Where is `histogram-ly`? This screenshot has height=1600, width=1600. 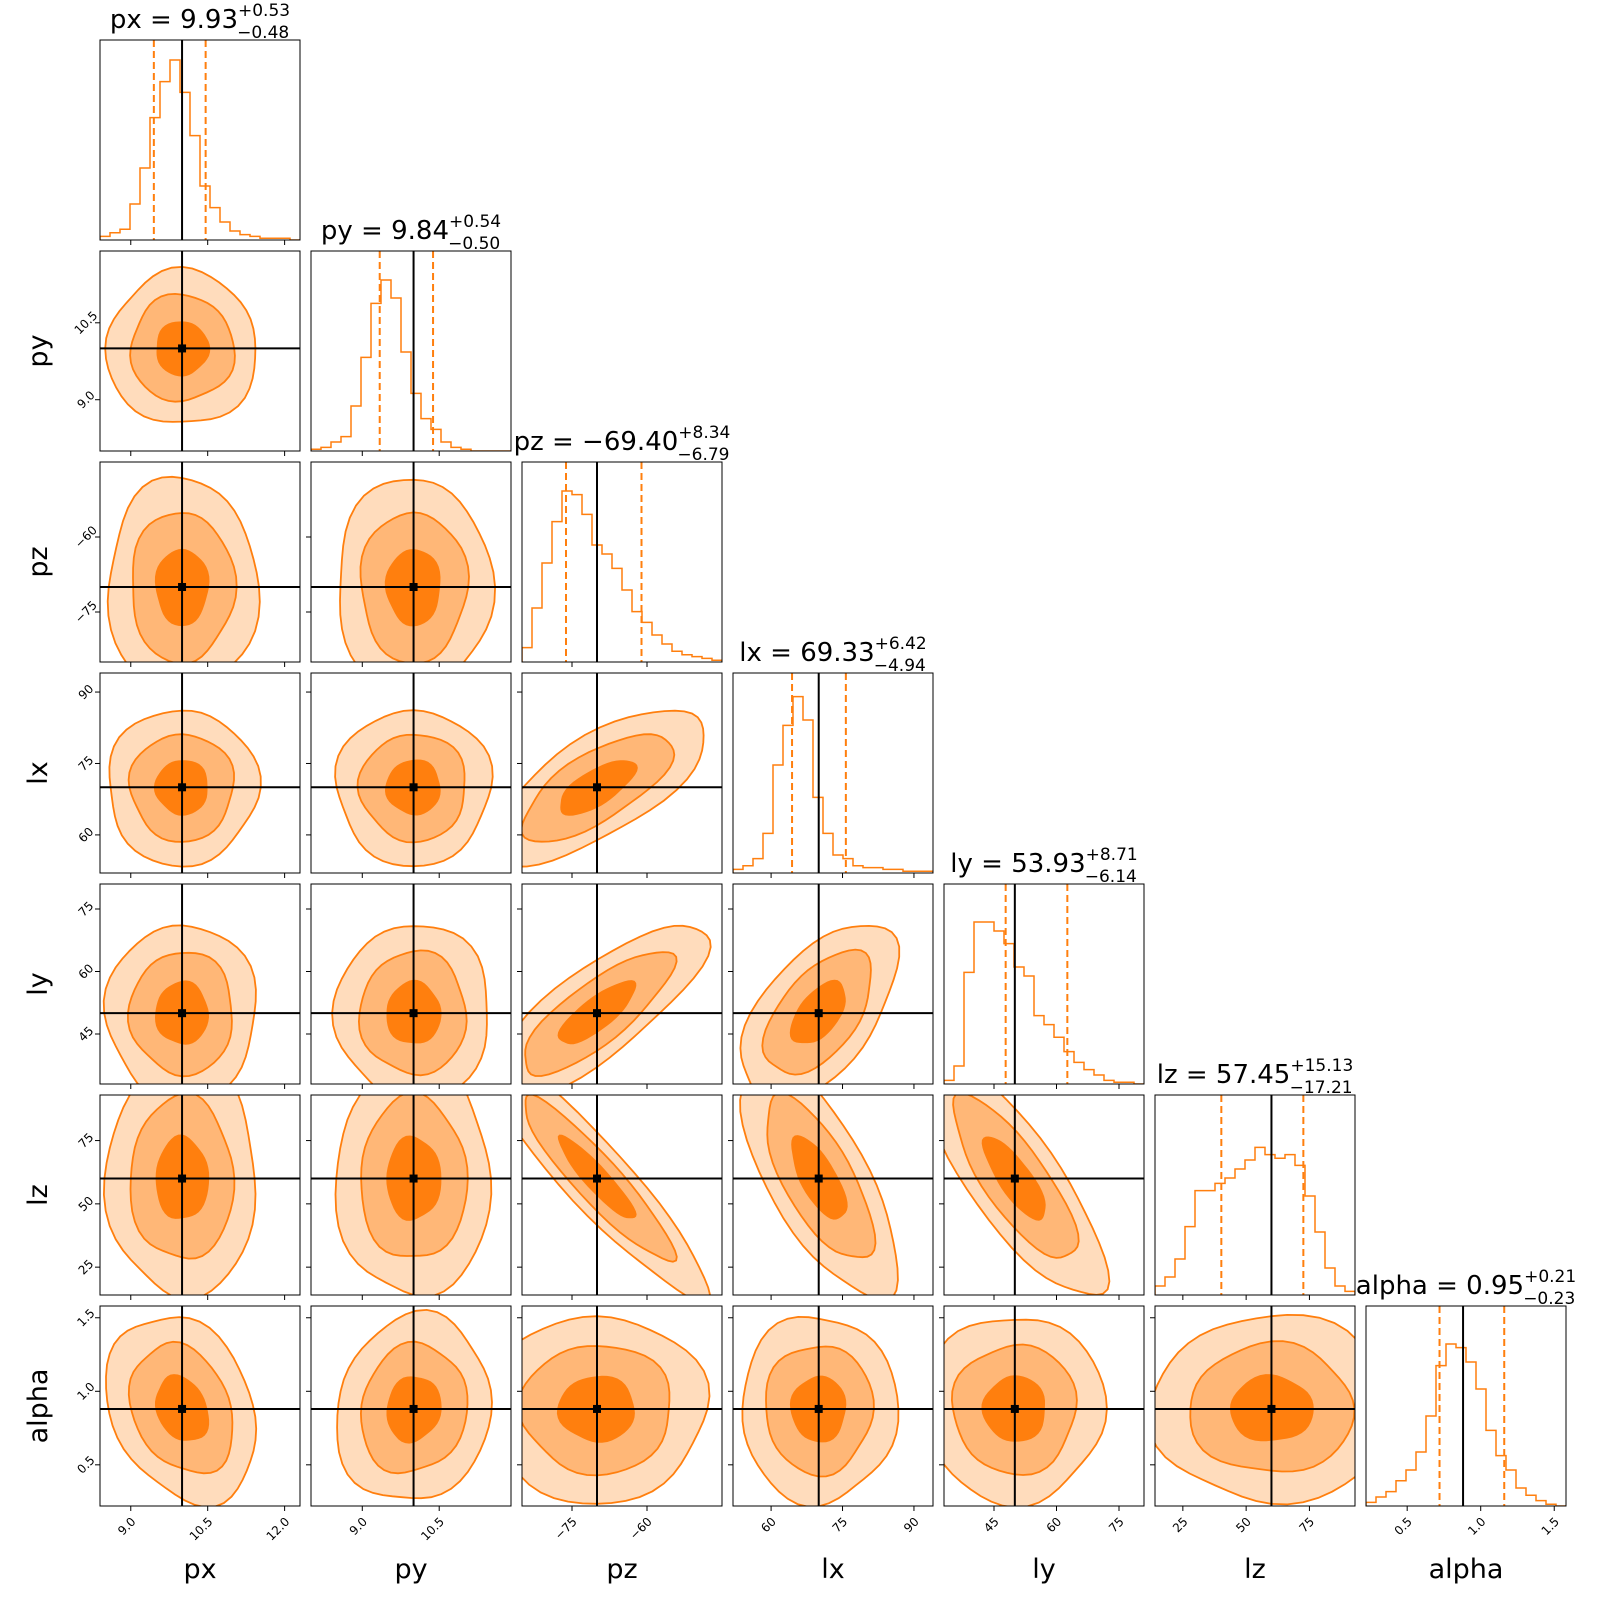
histogram-ly is located at coordinates (1044, 1002).